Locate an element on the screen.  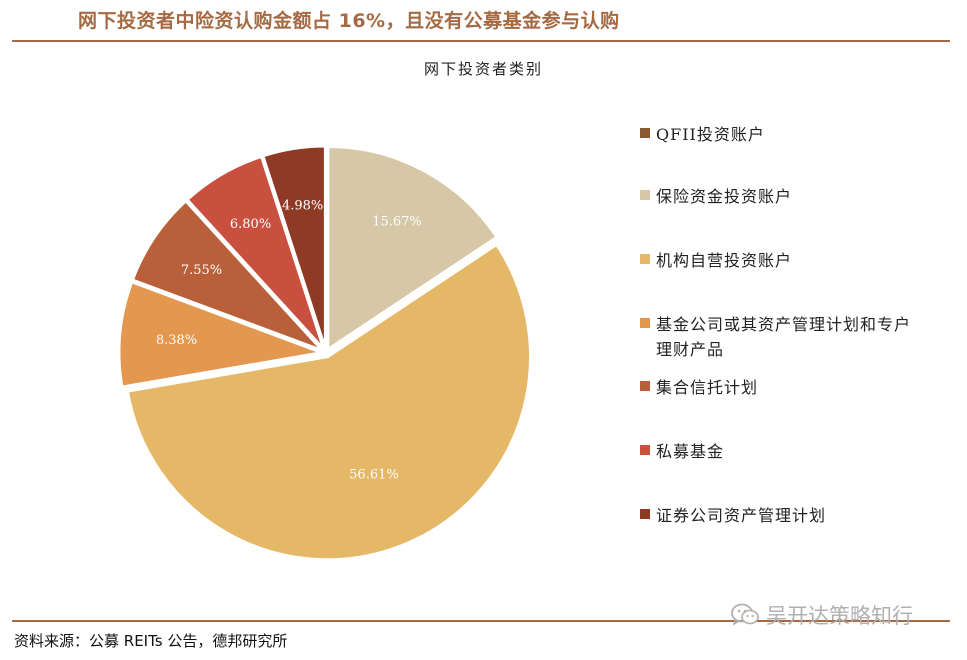
legend-item: 机构自营投资账户 is located at coordinates (783, 260).